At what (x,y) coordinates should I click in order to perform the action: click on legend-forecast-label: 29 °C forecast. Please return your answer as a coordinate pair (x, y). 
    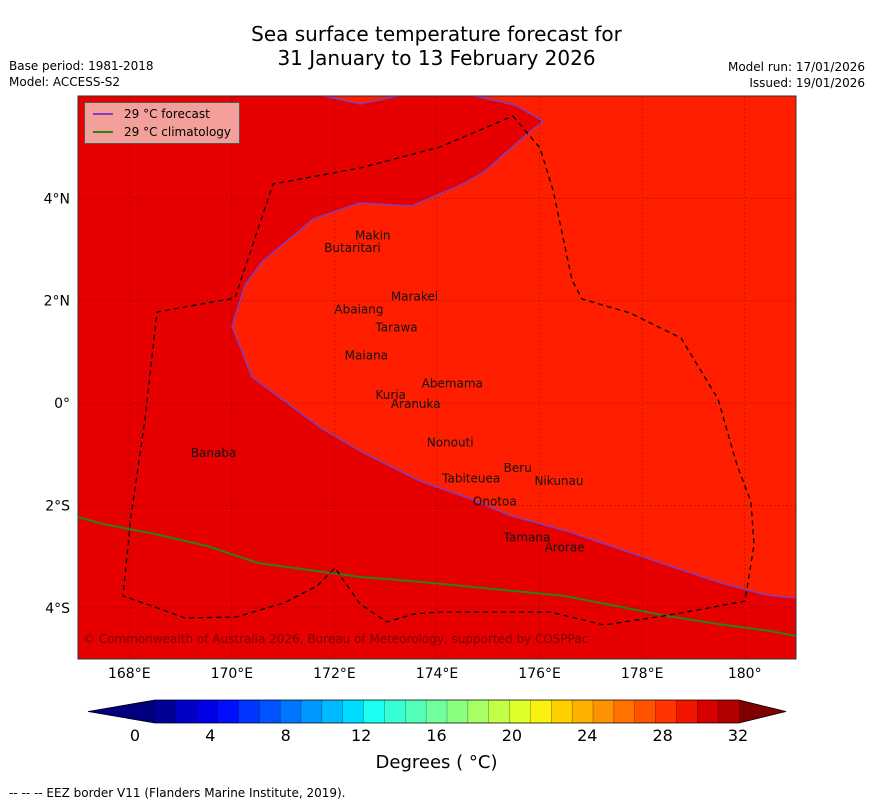
    Looking at the image, I should click on (167, 114).